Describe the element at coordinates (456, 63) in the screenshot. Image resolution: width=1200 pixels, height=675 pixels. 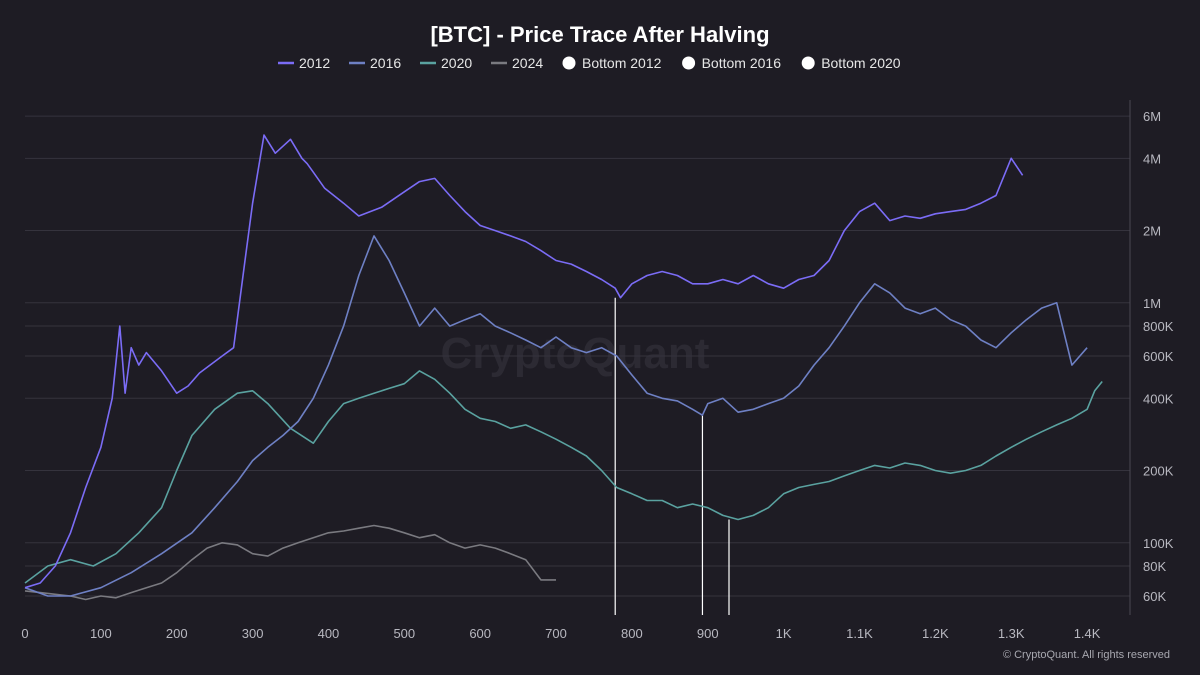
I see `legend-label: 2020` at that location.